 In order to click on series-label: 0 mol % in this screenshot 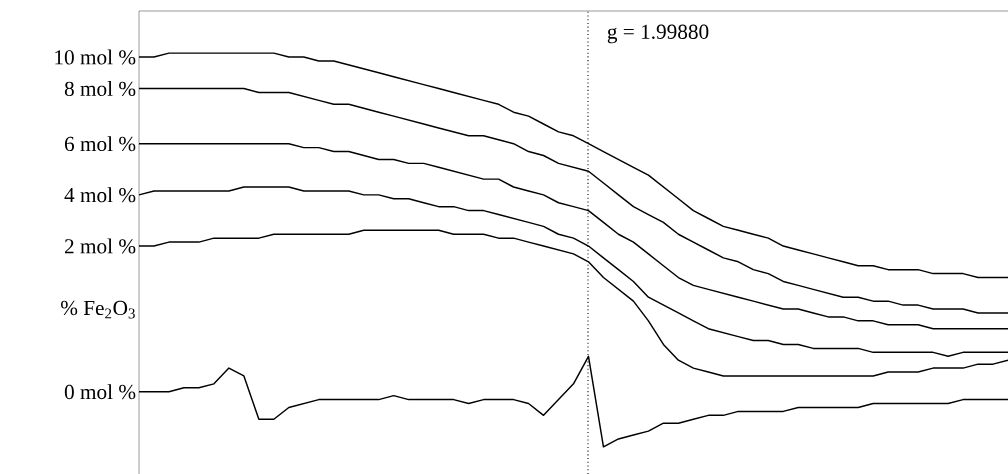, I will do `click(100, 392)`.